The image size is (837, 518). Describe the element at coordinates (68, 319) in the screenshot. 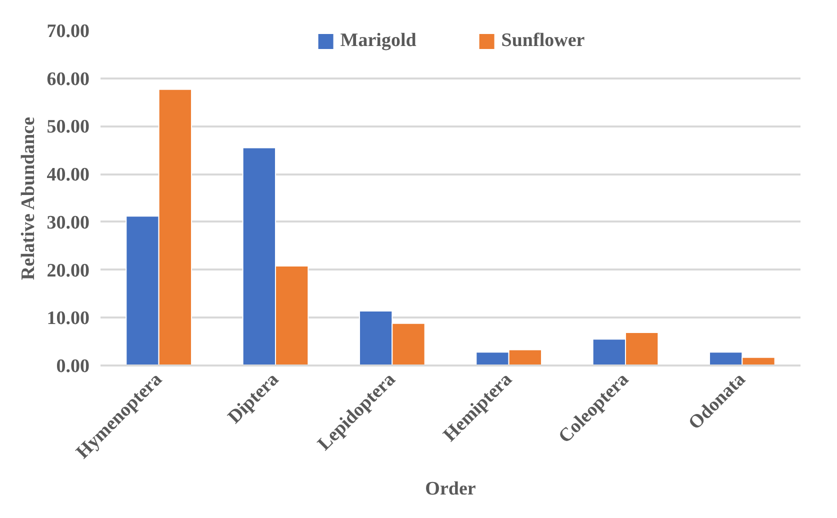

I see `y-tick-label: 10.00` at that location.